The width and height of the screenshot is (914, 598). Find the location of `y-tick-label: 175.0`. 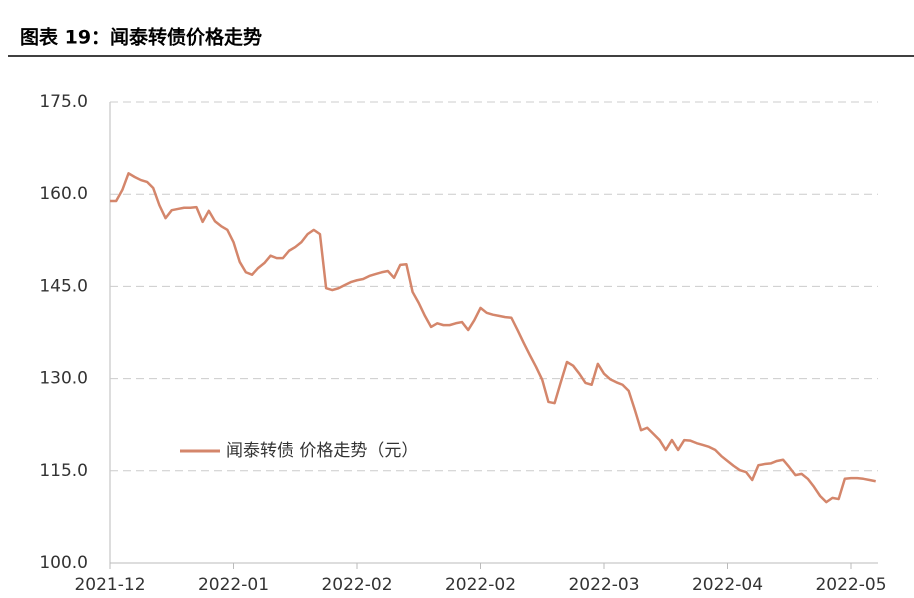

y-tick-label: 175.0 is located at coordinates (63, 102).